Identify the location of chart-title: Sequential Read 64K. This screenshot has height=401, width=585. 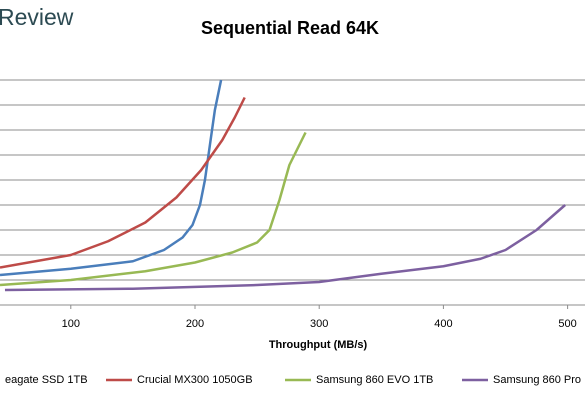
(290, 28).